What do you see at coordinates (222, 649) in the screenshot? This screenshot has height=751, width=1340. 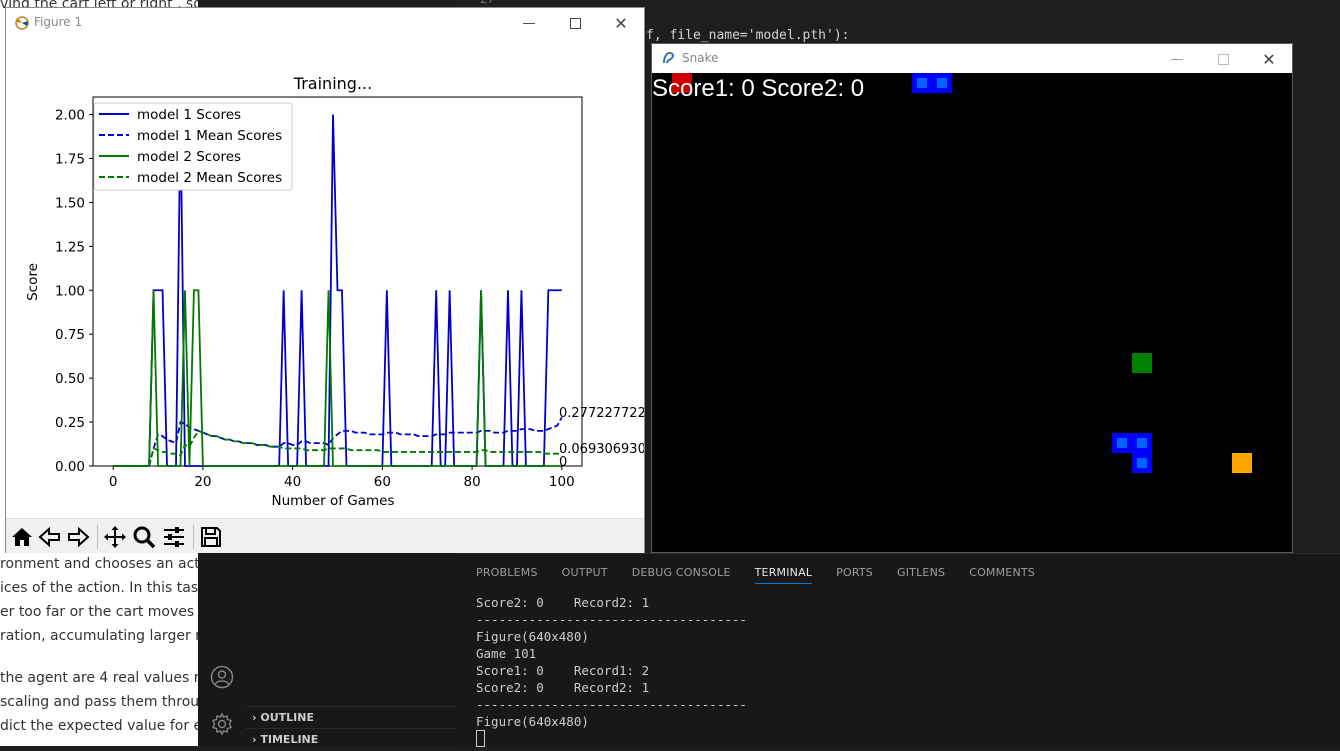 I see `activity-bar` at bounding box center [222, 649].